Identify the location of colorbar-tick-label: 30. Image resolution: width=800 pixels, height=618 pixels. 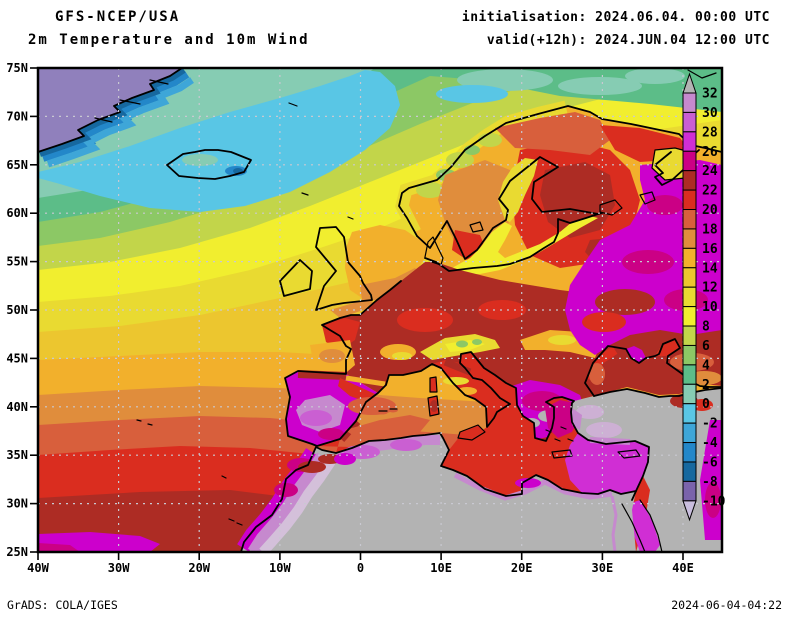
(710, 113).